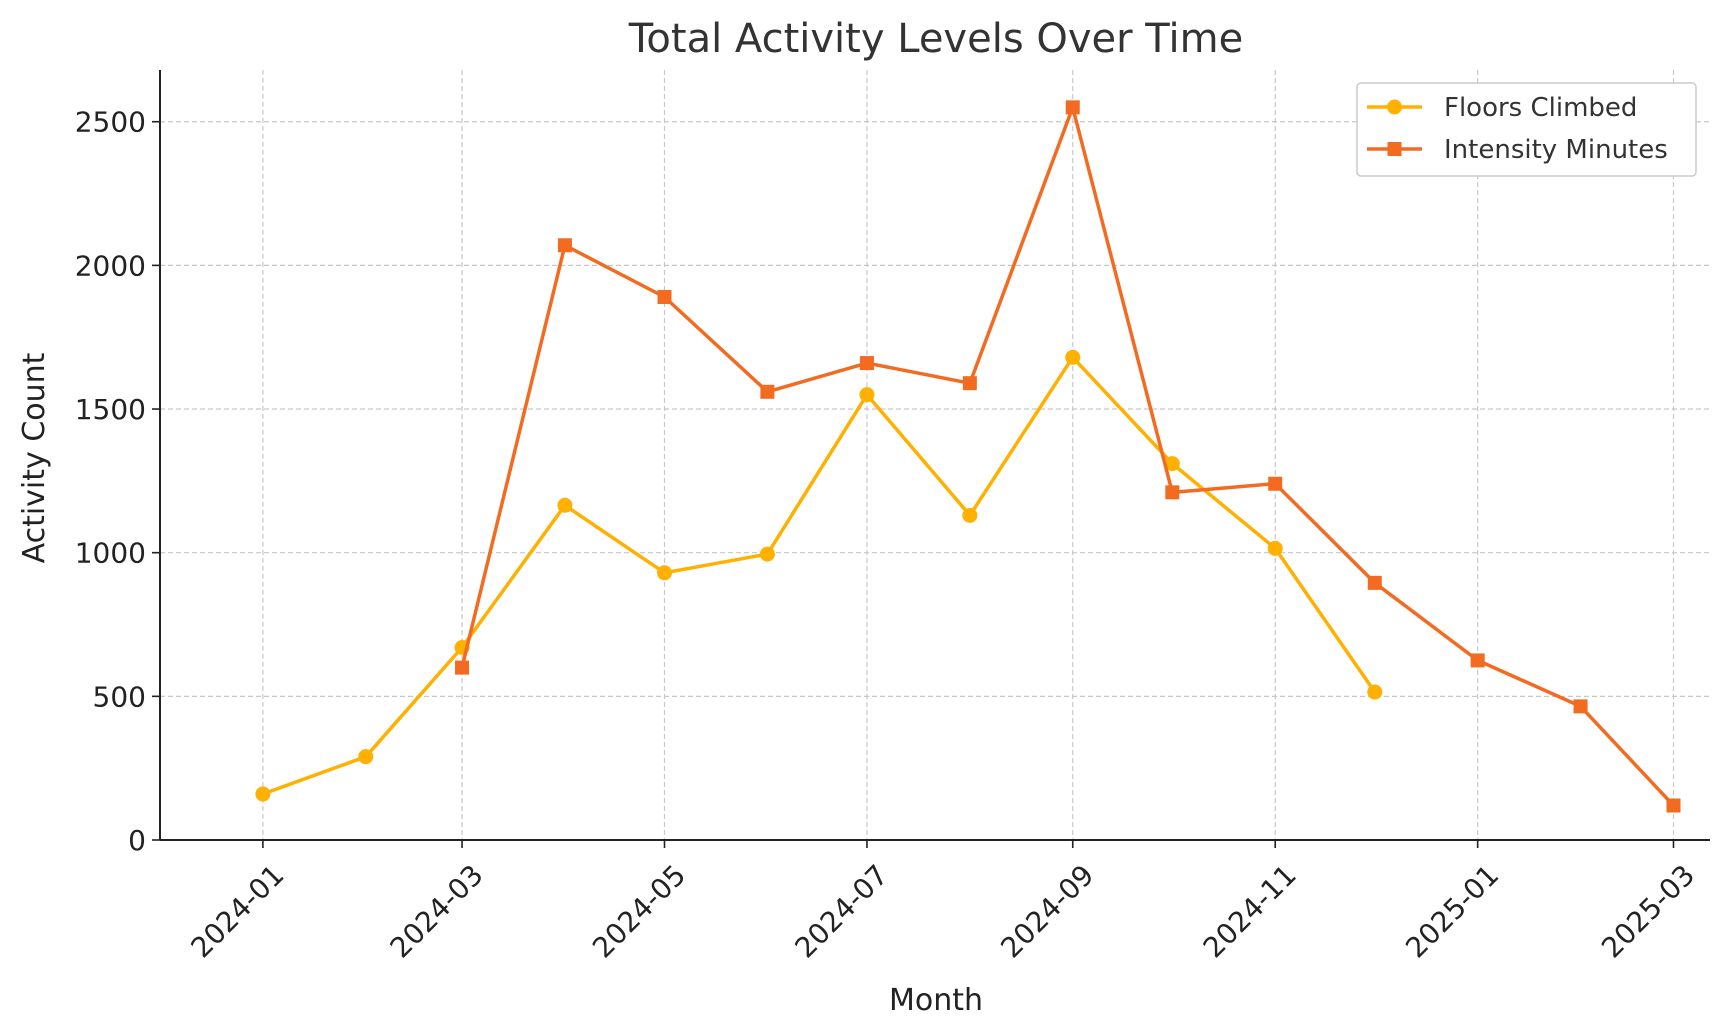 The width and height of the screenshot is (1728, 1036). I want to click on chart-title: Total Activity Levels Over Time, so click(935, 39).